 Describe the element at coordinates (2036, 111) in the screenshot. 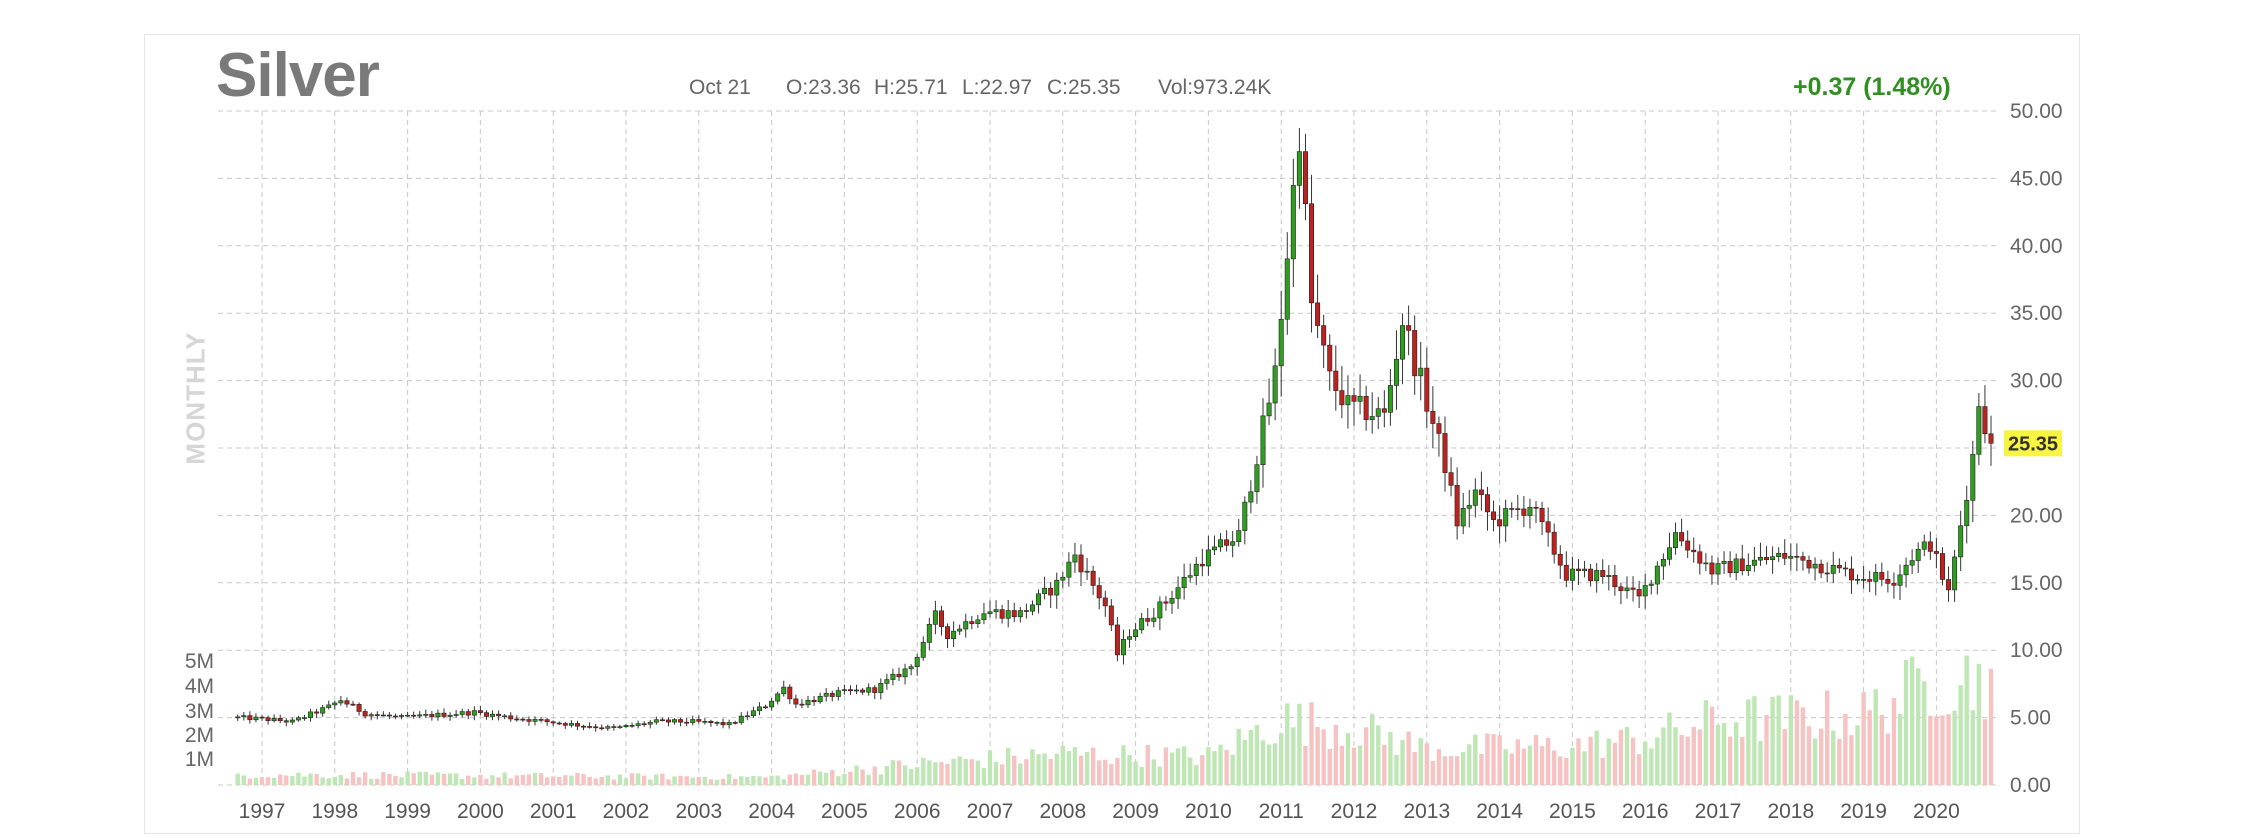

I see `y-tick-label: 50.00` at that location.